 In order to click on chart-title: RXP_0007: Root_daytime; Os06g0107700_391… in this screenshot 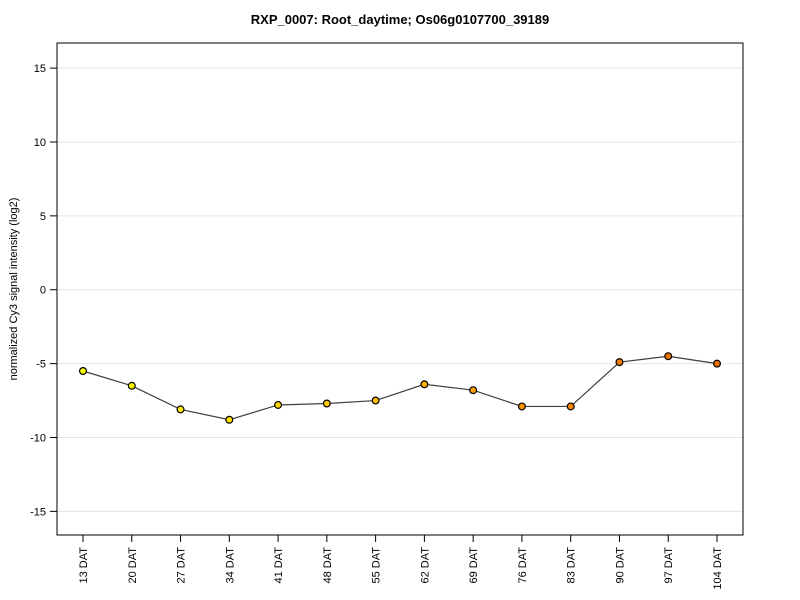, I will do `click(400, 19)`.